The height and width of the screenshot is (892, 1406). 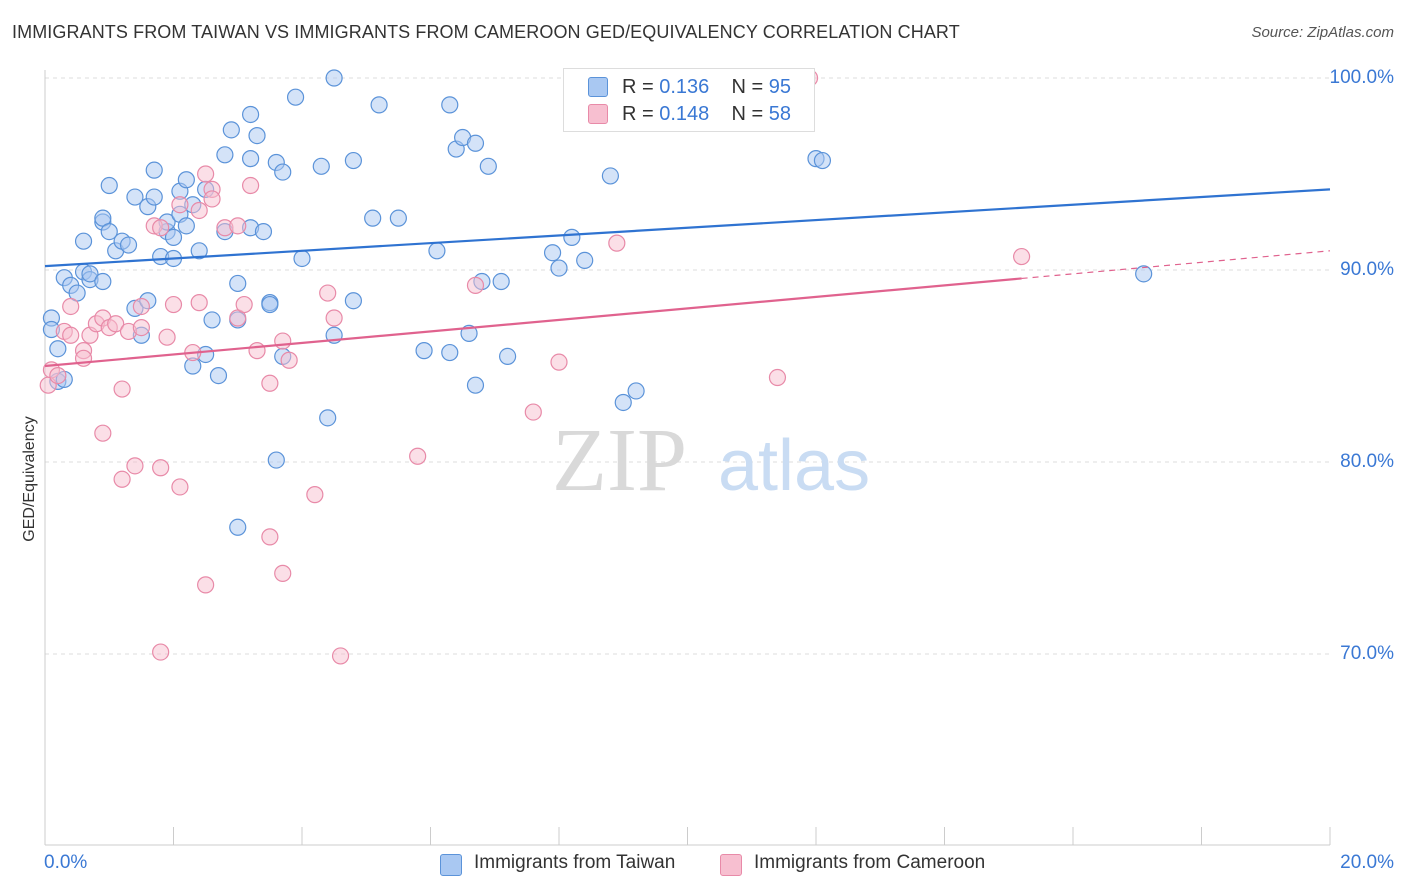 What do you see at coordinates (598, 114) in the screenshot?
I see `legend-swatch-cameroon` at bounding box center [598, 114].